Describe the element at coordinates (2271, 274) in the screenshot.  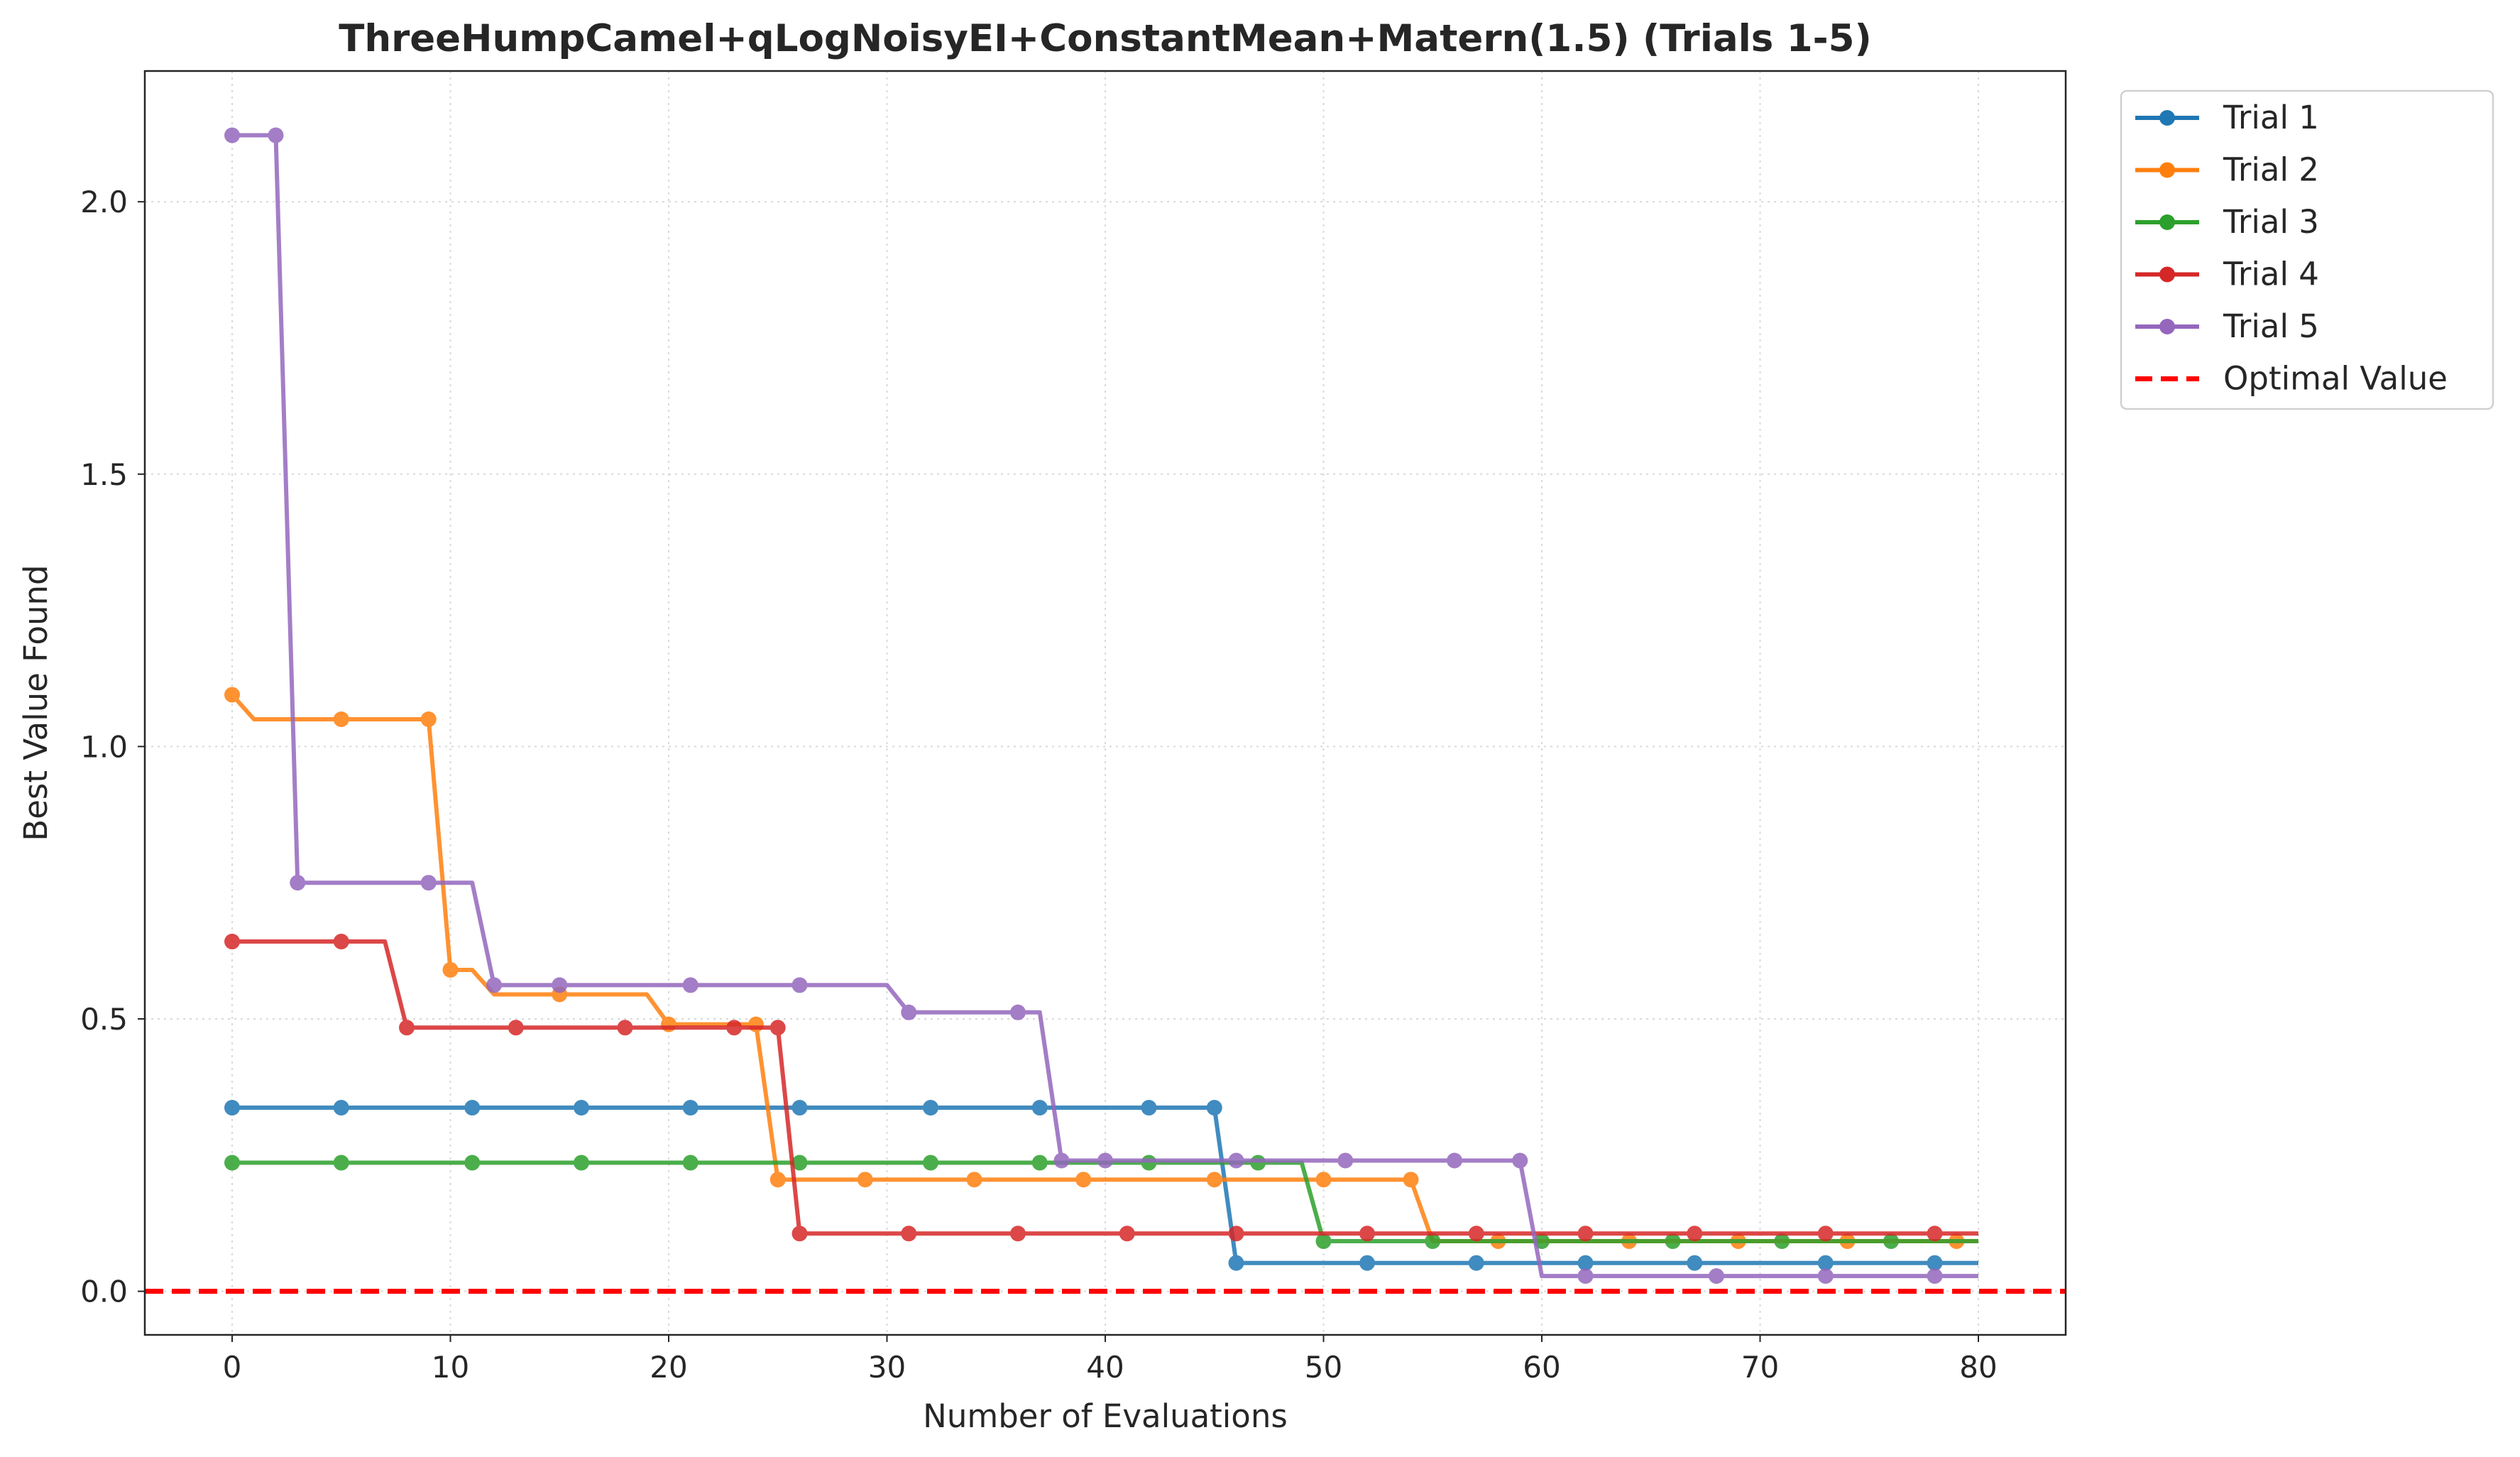
I see `legend-label: Trial 4` at that location.